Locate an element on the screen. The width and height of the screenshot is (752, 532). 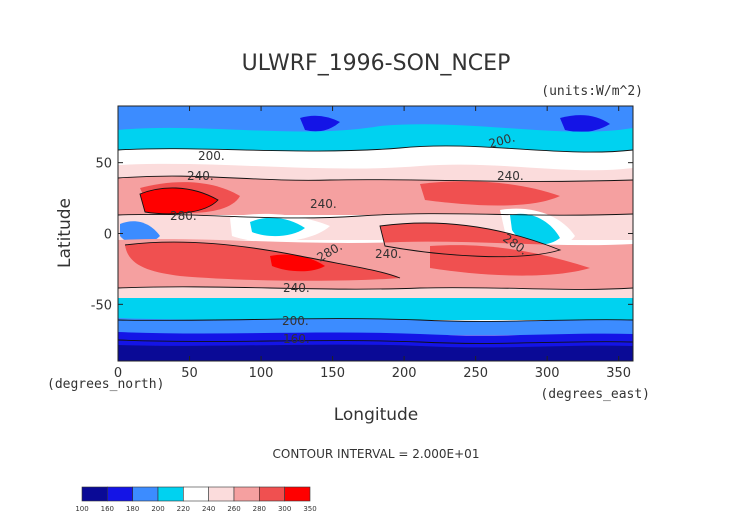
colorbar-tick-label: 220 is located at coordinates (183, 509).